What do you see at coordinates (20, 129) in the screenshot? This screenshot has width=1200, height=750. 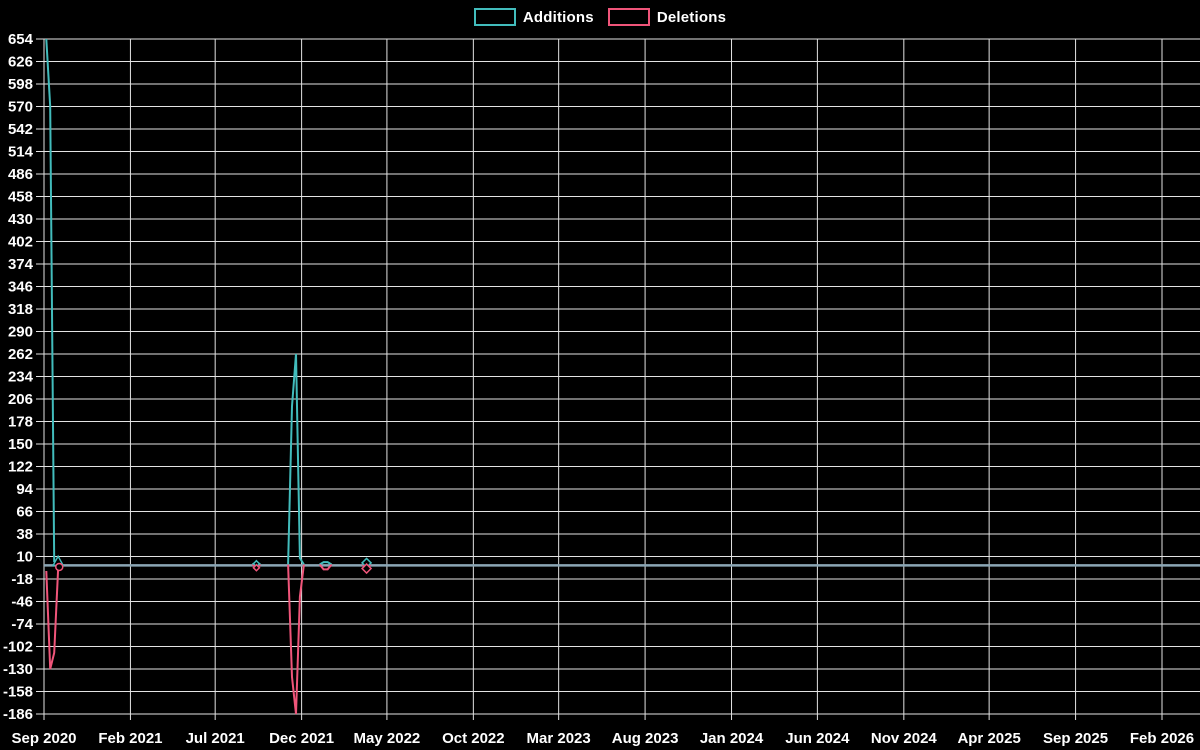 I see `y-tick-label: 542` at bounding box center [20, 129].